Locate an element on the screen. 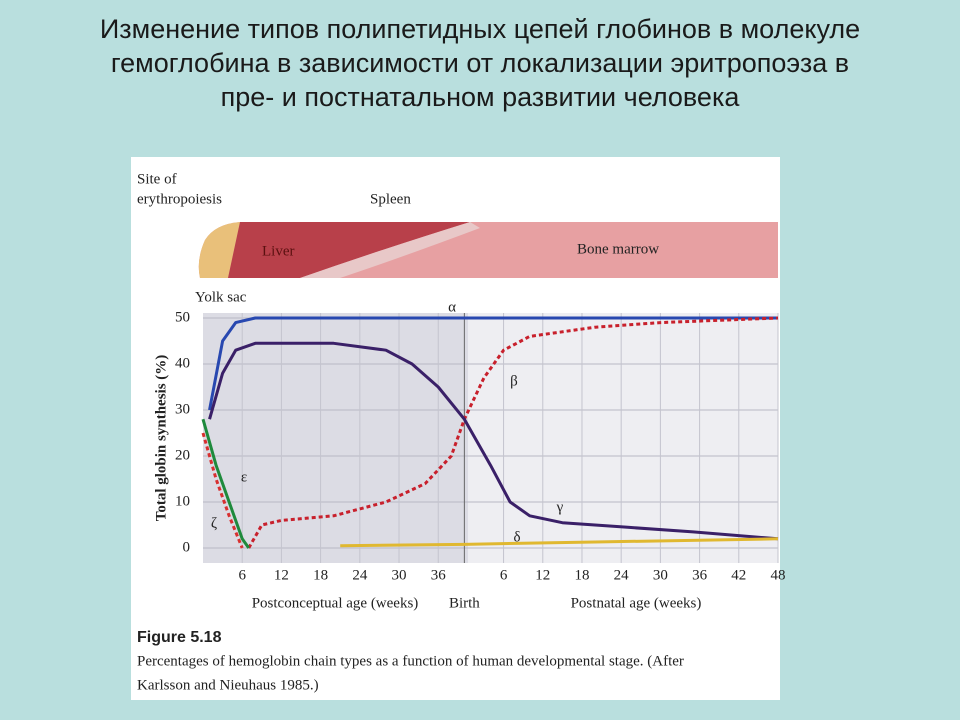 This screenshot has height=720, width=960. x-axis-label: Postconceptual age (weeks) is located at coordinates (335, 603).